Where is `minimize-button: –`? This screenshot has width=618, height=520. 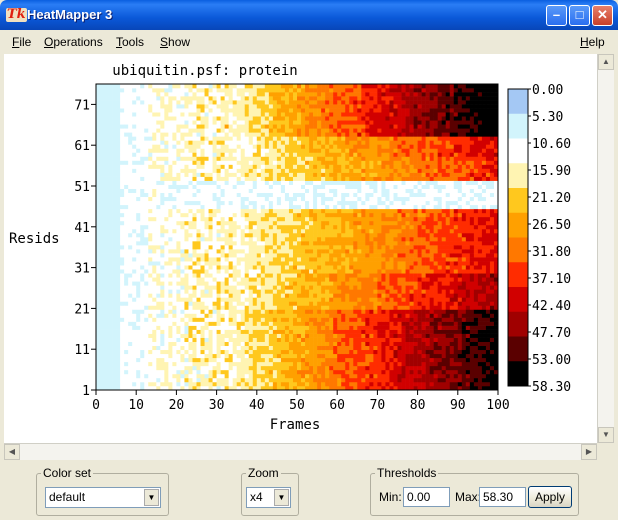 minimize-button: – is located at coordinates (556, 15).